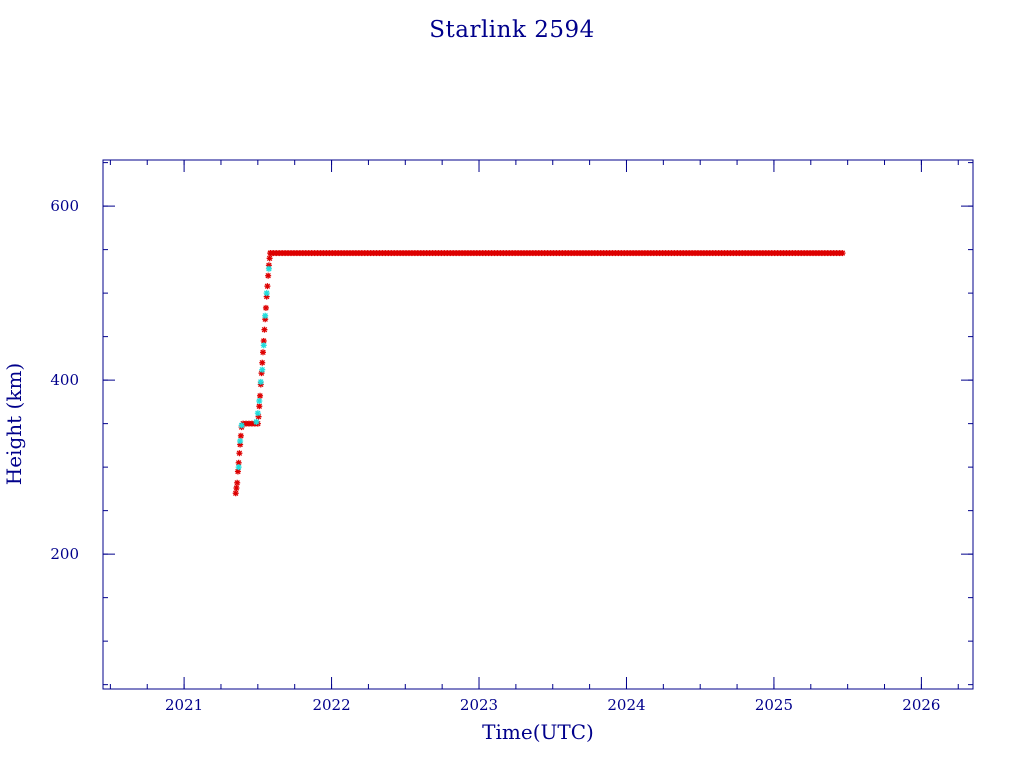 The height and width of the screenshot is (768, 1024). I want to click on x-tick-label: 2023, so click(479, 705).